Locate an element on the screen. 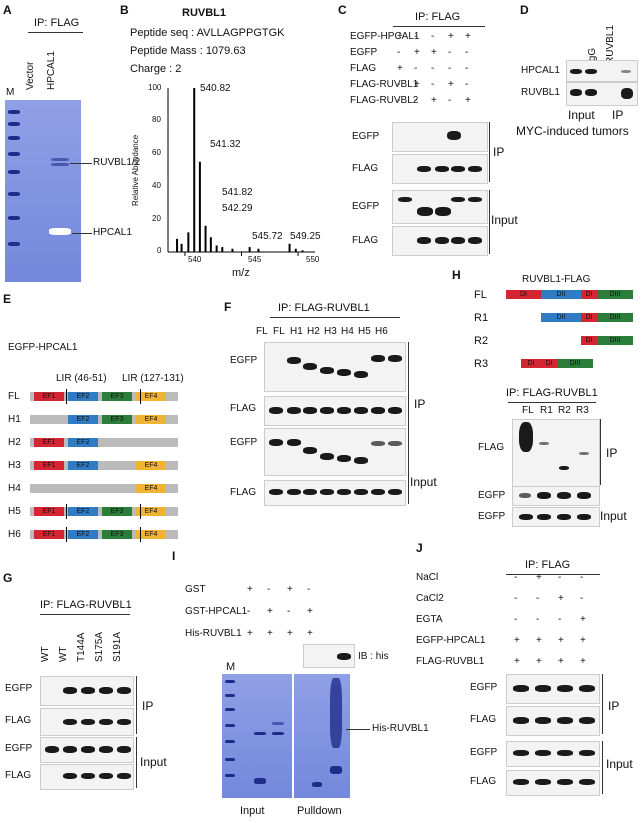 This screenshot has width=641, height=823. lane-marker: M is located at coordinates (10, 92).